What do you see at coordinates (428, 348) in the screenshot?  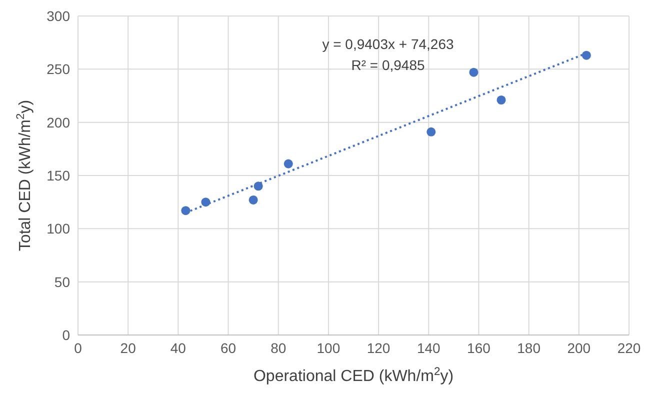 I see `x-tick-label: 140` at bounding box center [428, 348].